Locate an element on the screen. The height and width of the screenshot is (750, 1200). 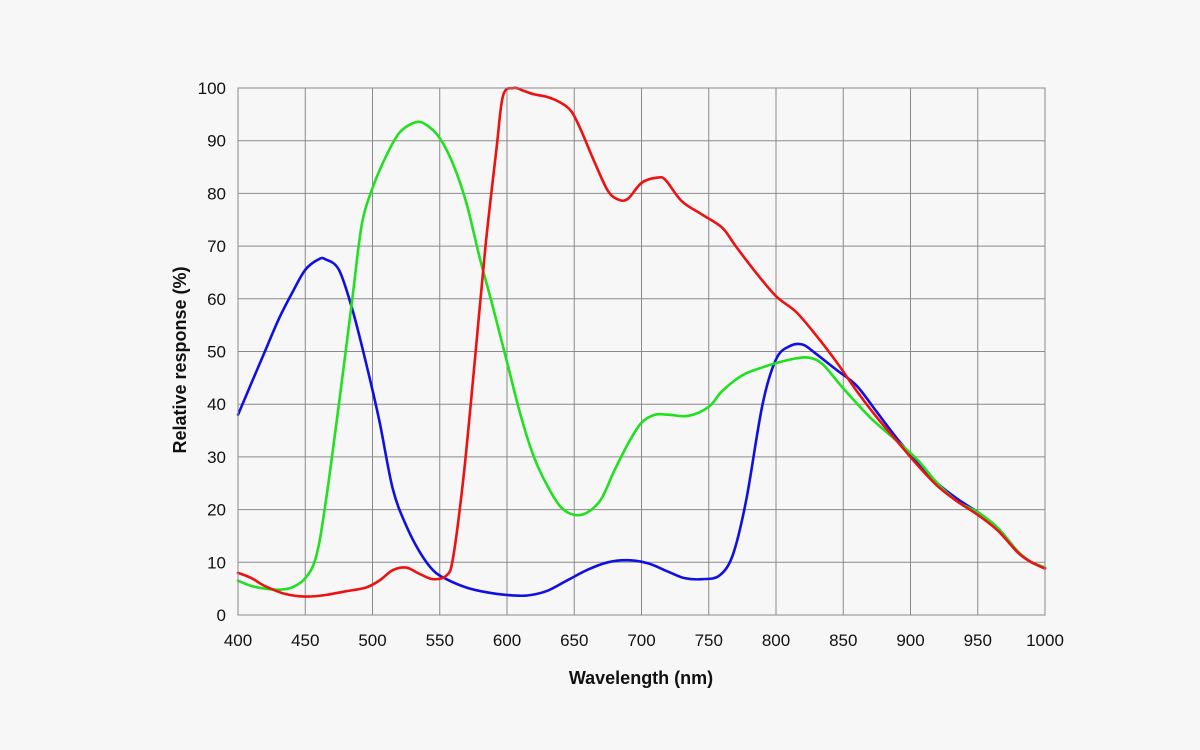
y-tick-labels: 0 10 20 30 40 50 60 70 80 90 100 is located at coordinates (212, 352).